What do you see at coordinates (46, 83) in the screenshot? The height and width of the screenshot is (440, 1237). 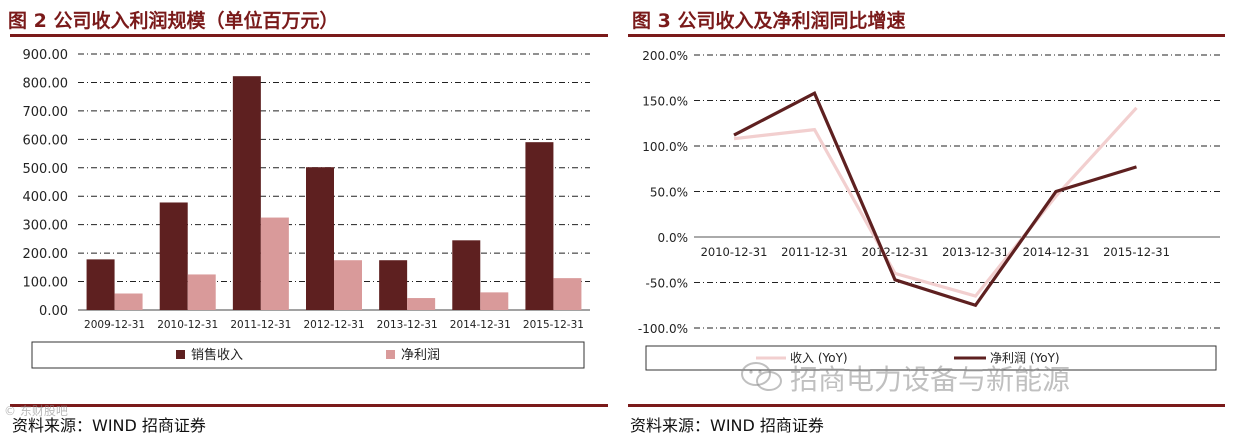 I see `y-tick-label: 800.00` at bounding box center [46, 83].